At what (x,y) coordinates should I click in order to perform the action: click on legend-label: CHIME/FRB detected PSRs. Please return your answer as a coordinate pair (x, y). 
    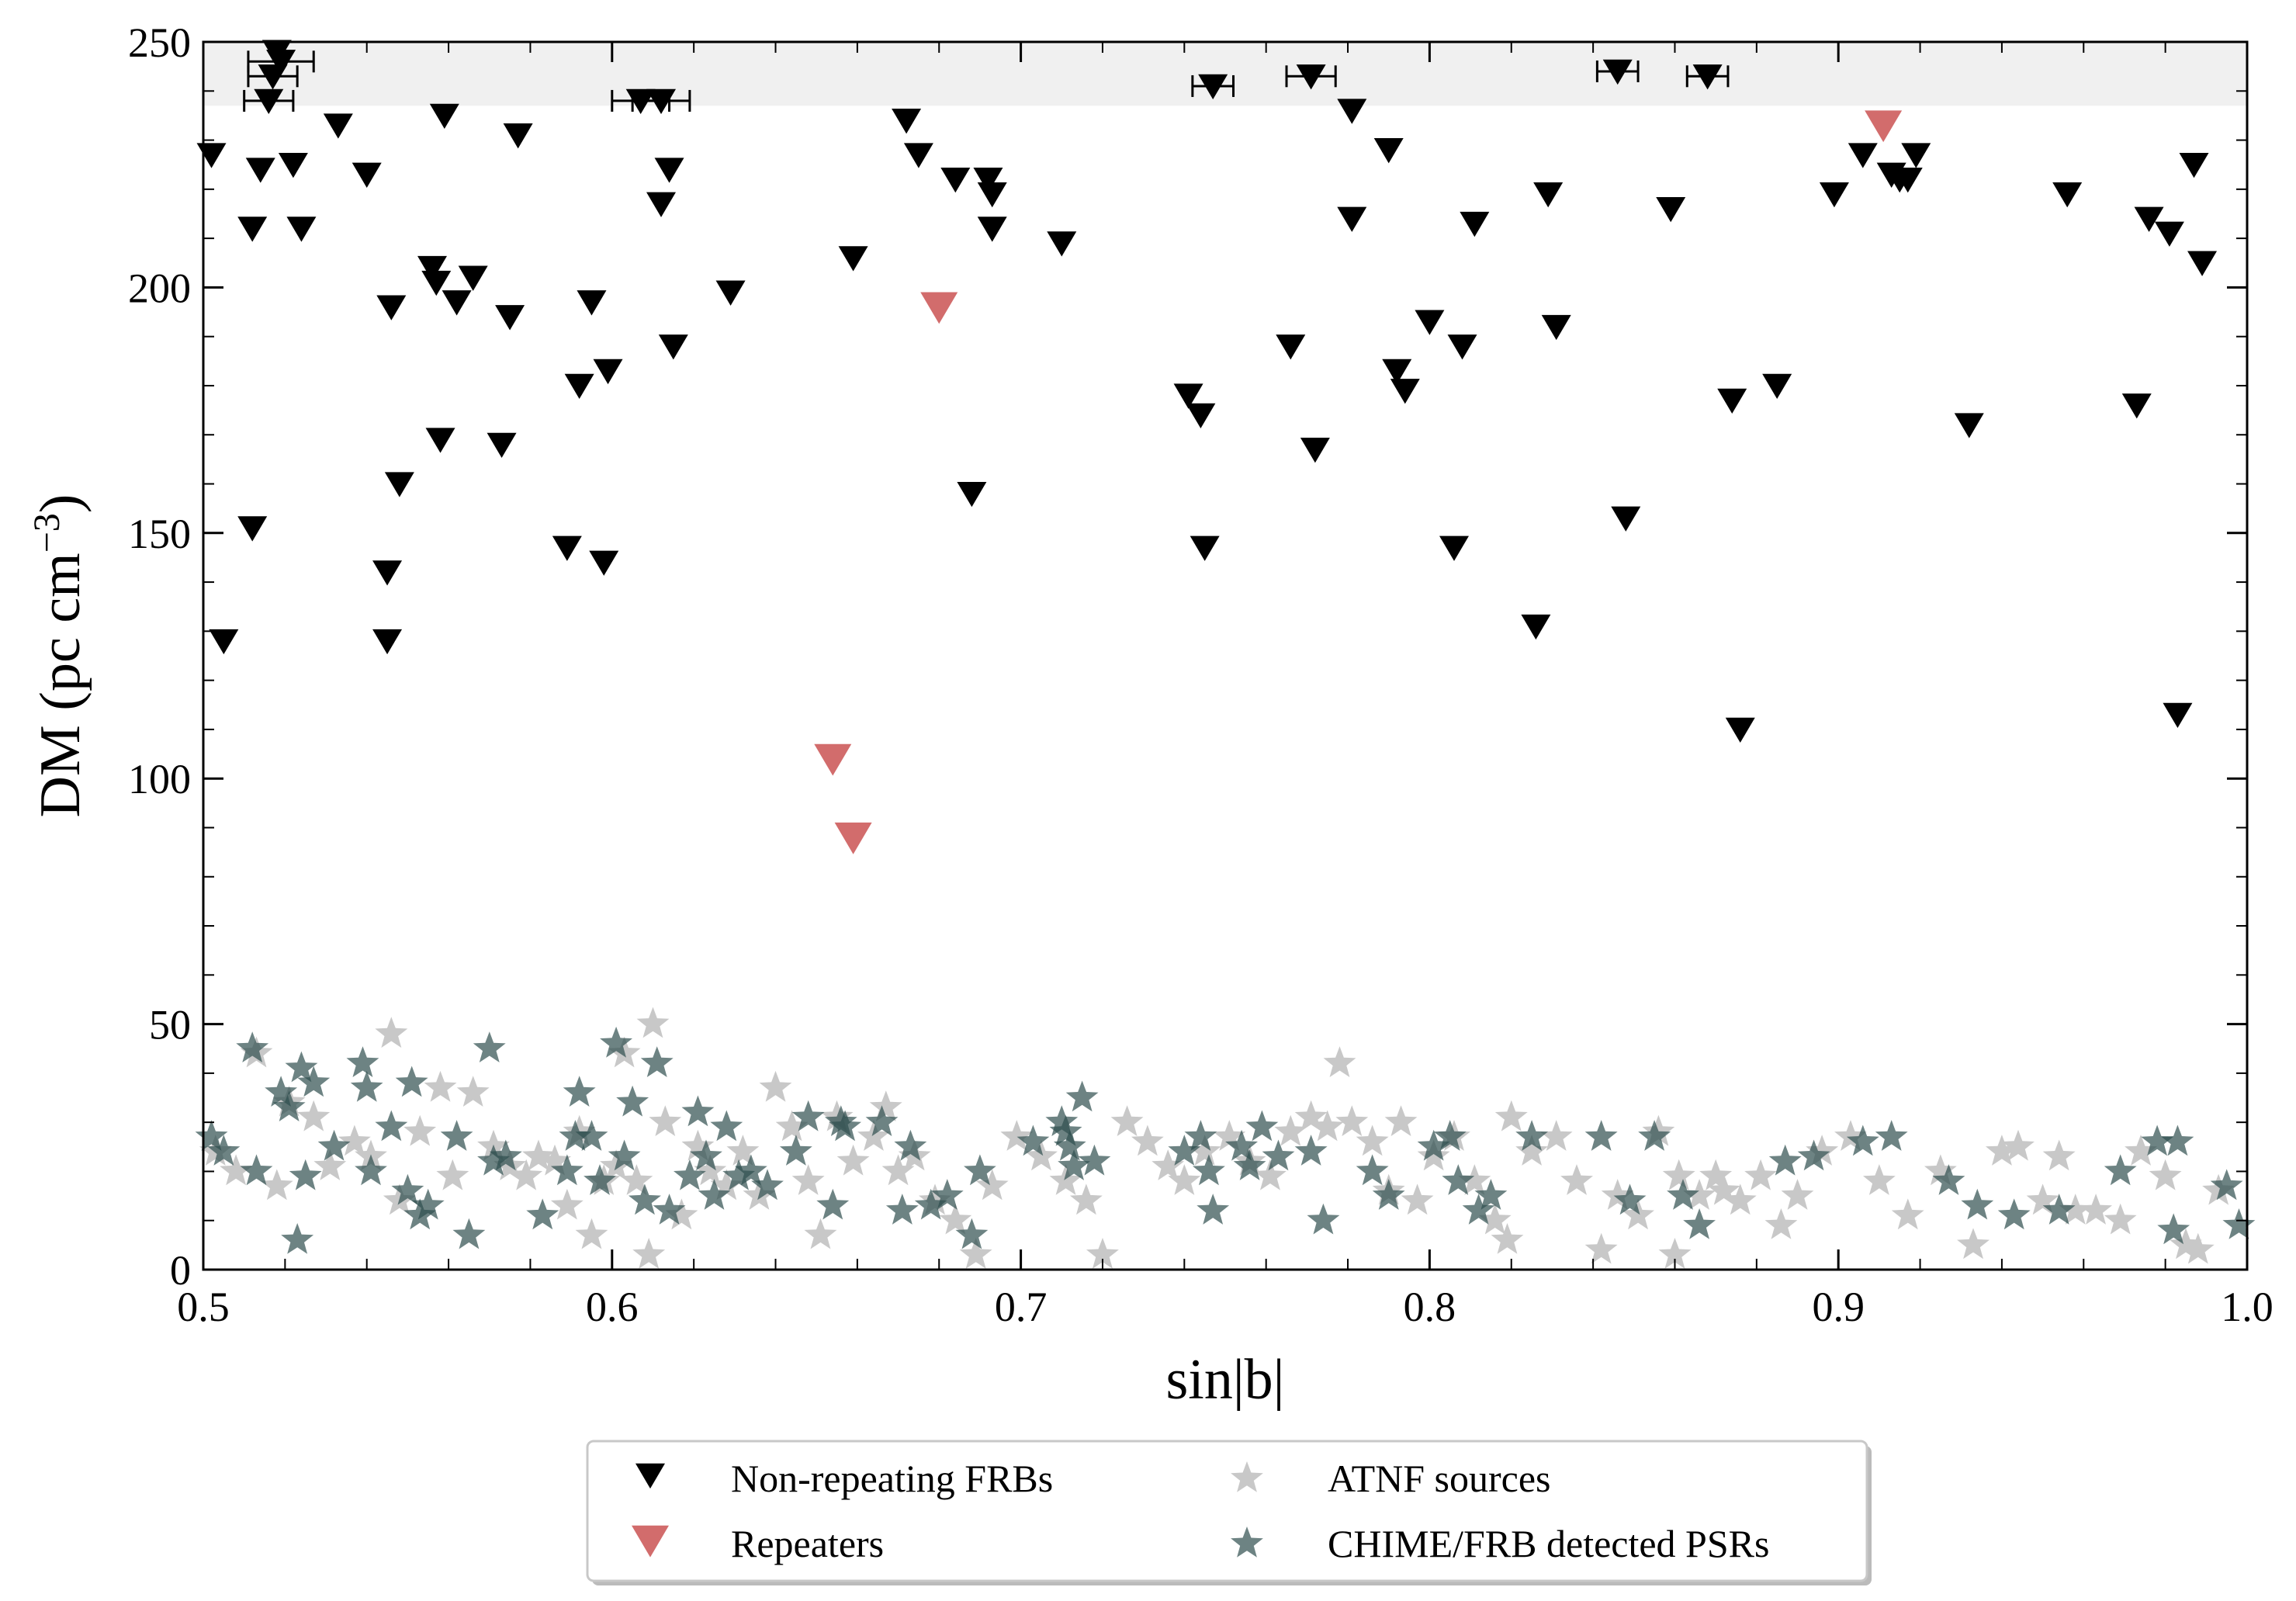
    Looking at the image, I should click on (1548, 1543).